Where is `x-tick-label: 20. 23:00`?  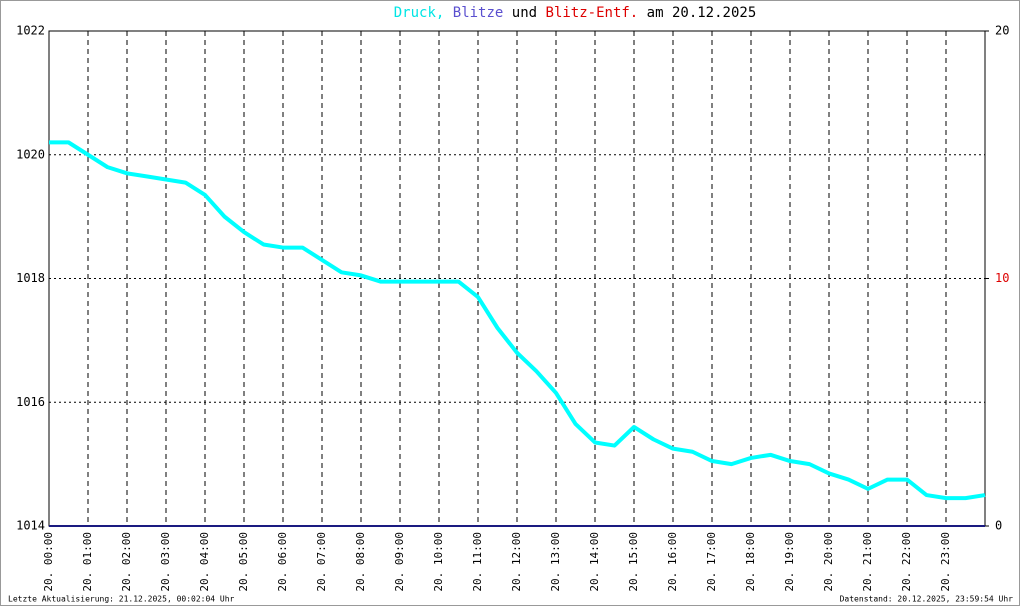
x-tick-label: 20. 23:00 is located at coordinates (945, 562).